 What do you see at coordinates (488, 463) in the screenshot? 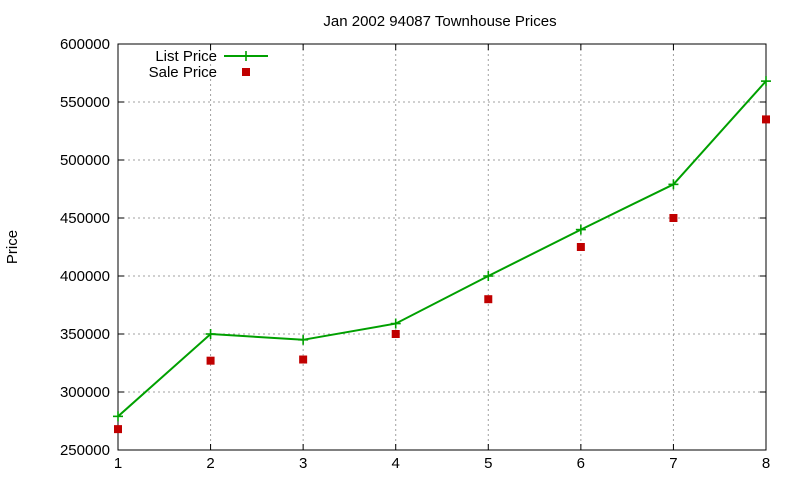
I see `x-tick-label: 5` at bounding box center [488, 463].